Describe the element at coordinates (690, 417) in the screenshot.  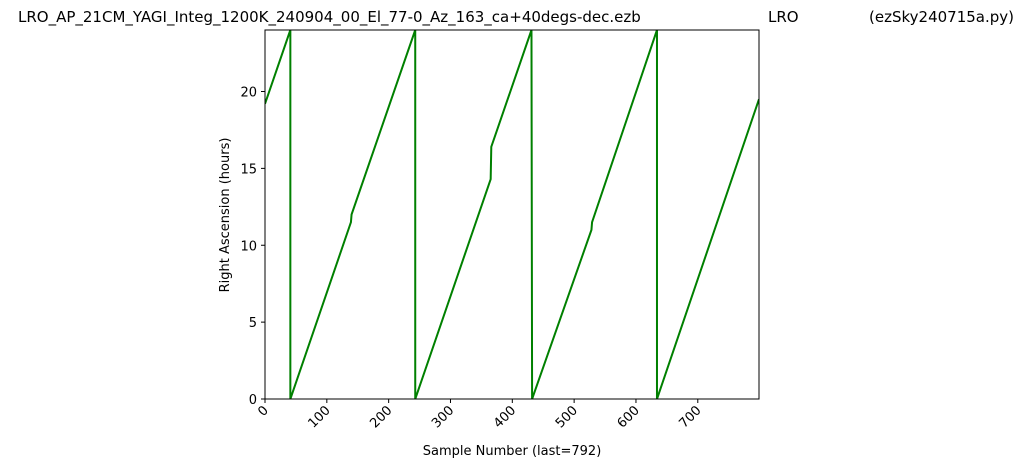
I see `x-tick-label: 700` at that location.